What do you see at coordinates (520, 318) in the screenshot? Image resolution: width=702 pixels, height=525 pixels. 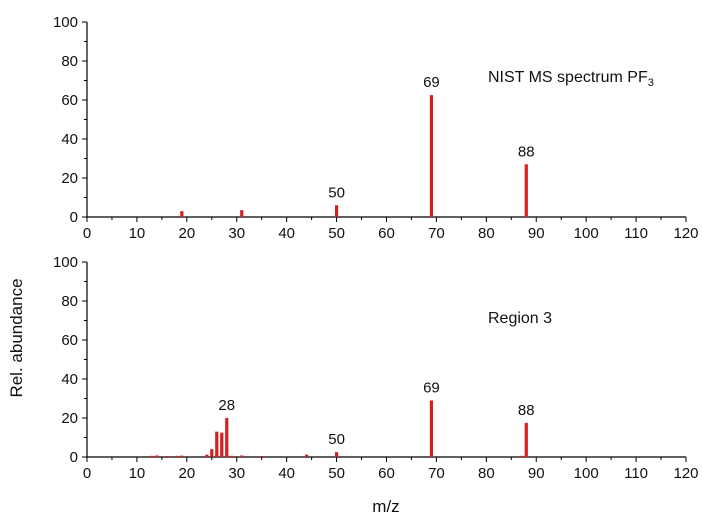 I see `panel-annotation: Region 3` at bounding box center [520, 318].